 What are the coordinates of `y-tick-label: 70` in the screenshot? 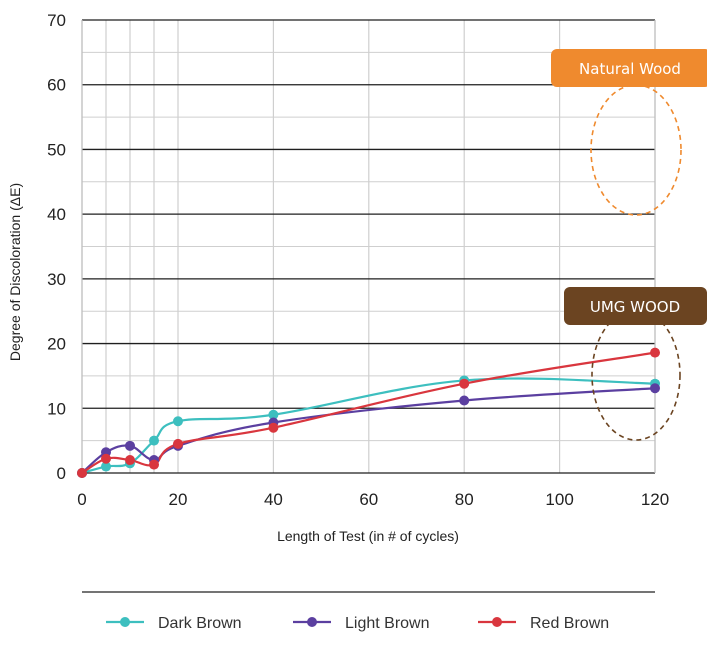 It's located at (56, 20).